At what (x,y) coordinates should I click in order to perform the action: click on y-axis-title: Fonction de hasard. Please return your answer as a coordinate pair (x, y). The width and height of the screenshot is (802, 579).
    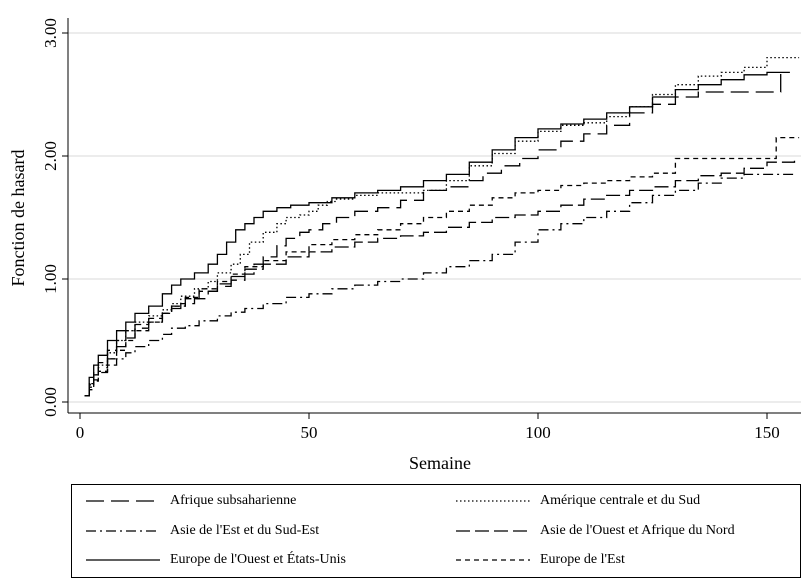
    Looking at the image, I should click on (18, 218).